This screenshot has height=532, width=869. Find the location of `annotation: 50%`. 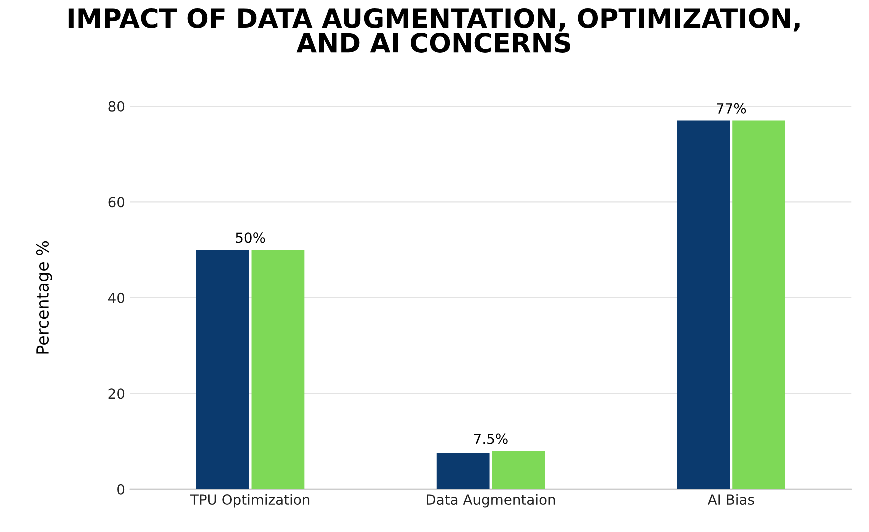

annotation: 50% is located at coordinates (251, 238).